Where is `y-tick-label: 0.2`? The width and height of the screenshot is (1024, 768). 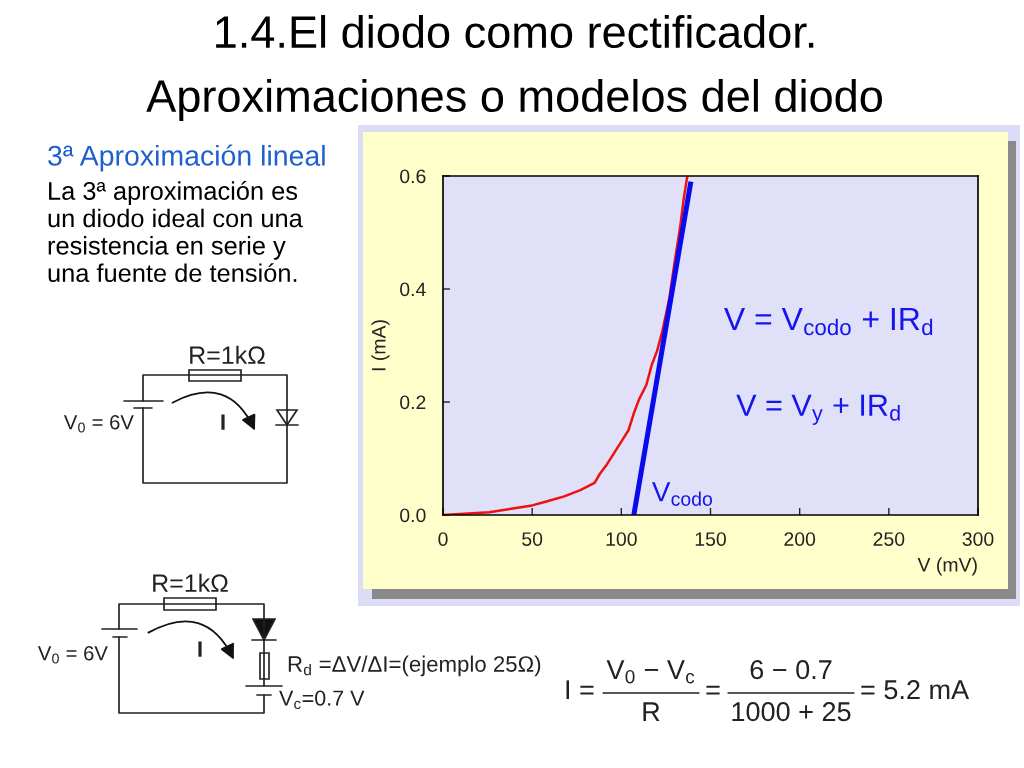 y-tick-label: 0.2 is located at coordinates (413, 402).